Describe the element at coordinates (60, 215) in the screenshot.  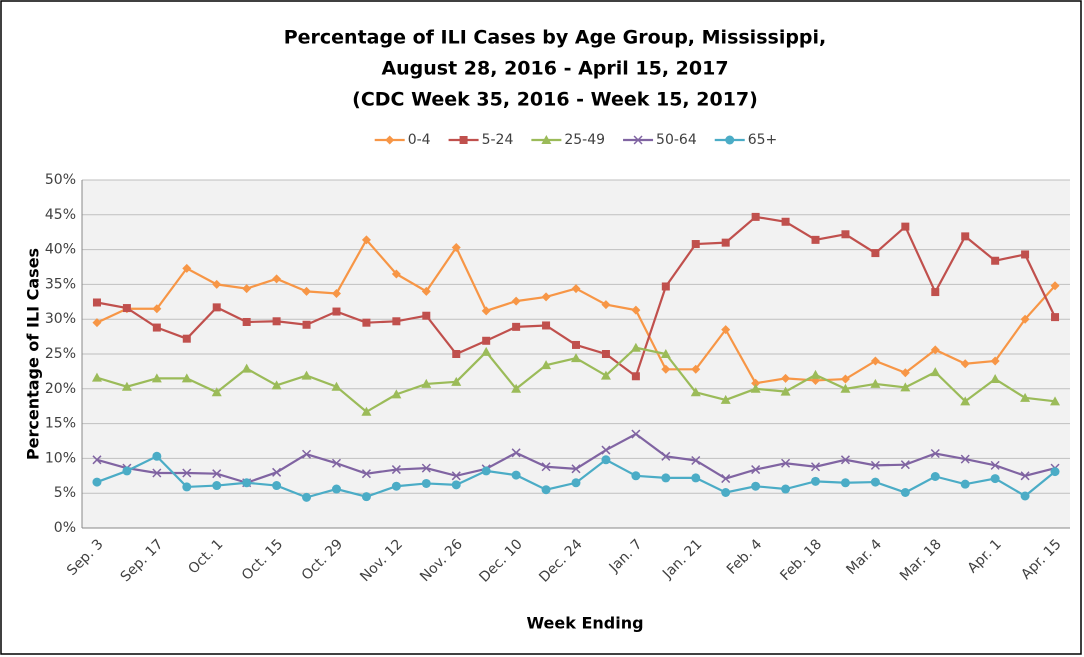
I see `y-tick-label: 45%` at that location.